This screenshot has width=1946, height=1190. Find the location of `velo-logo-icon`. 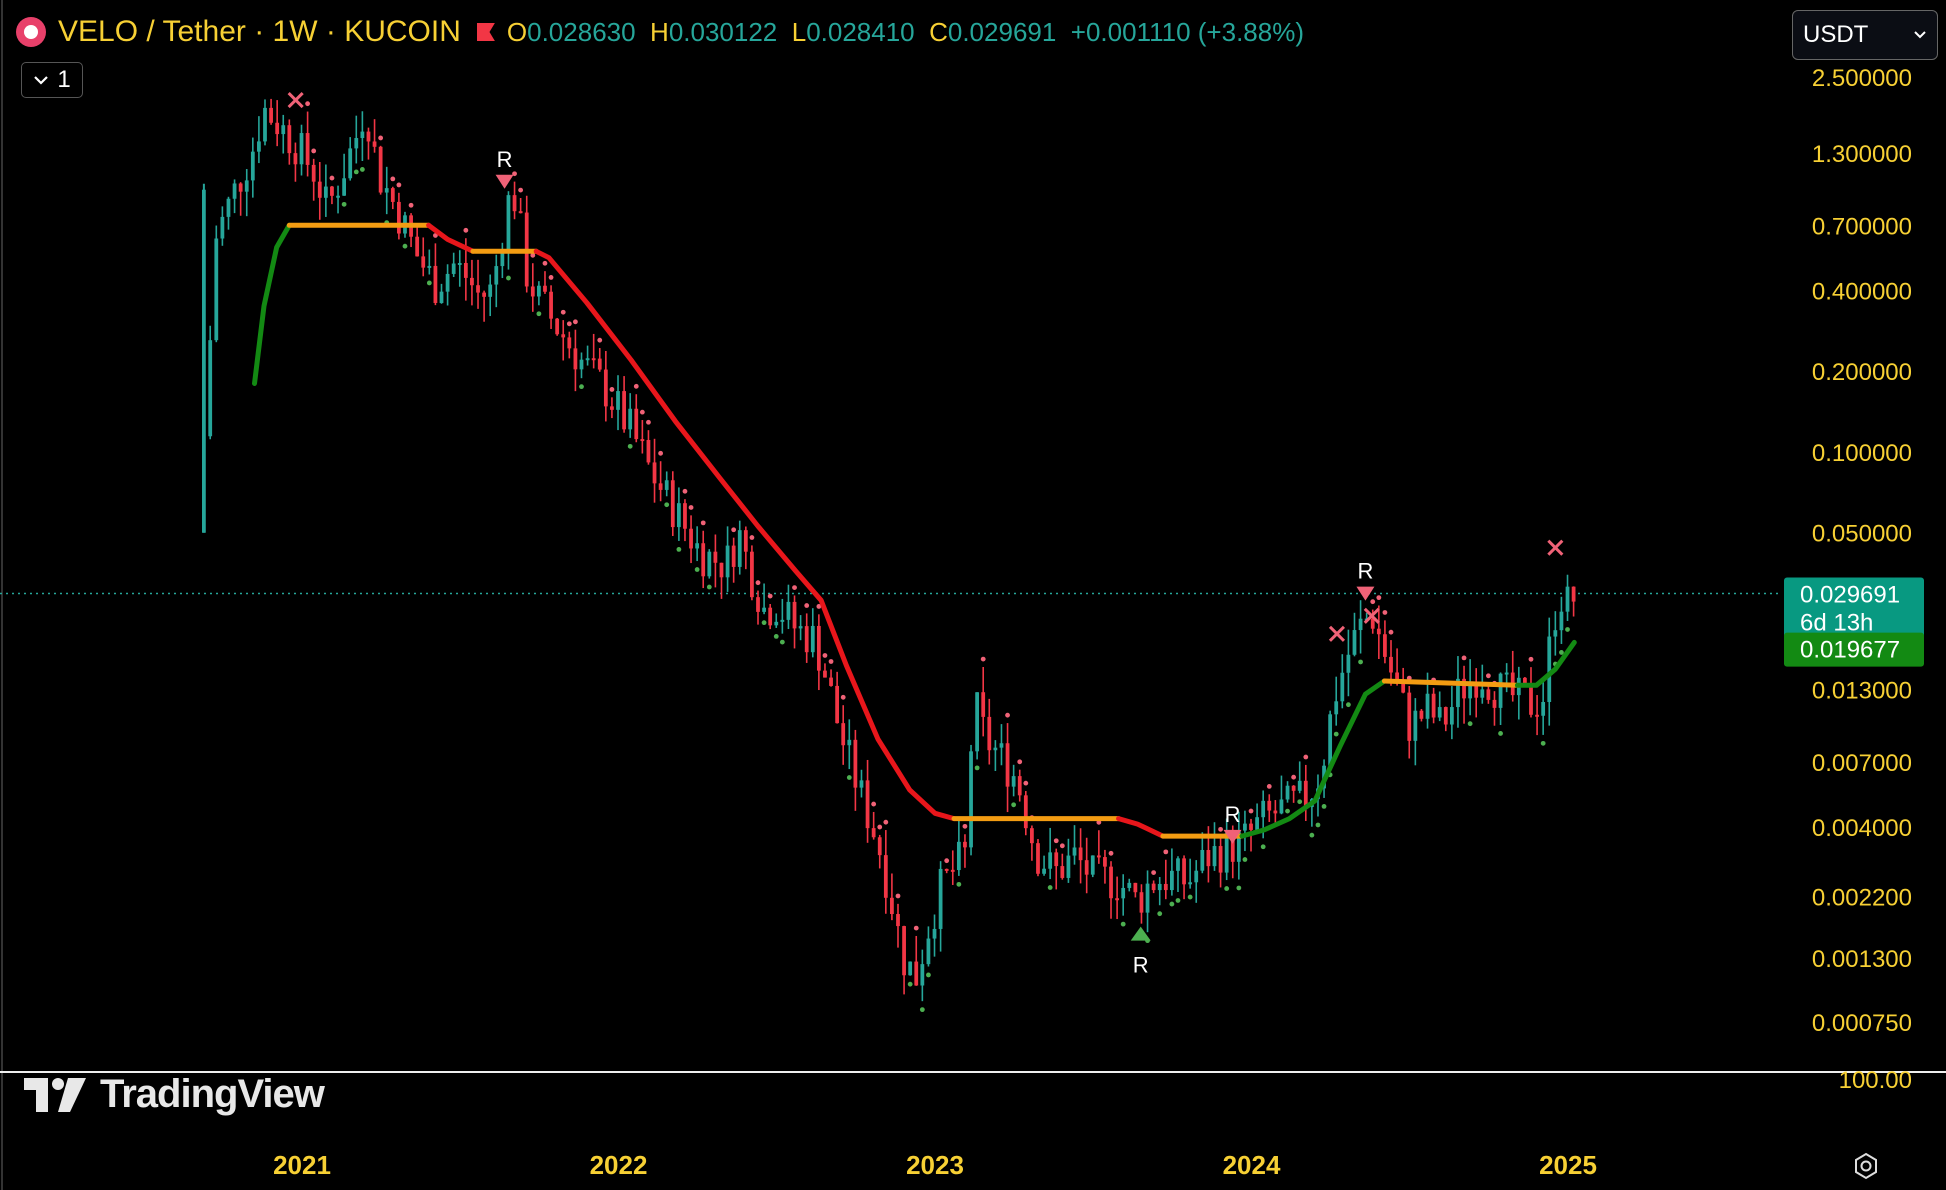

velo-logo-icon is located at coordinates (31, 32).